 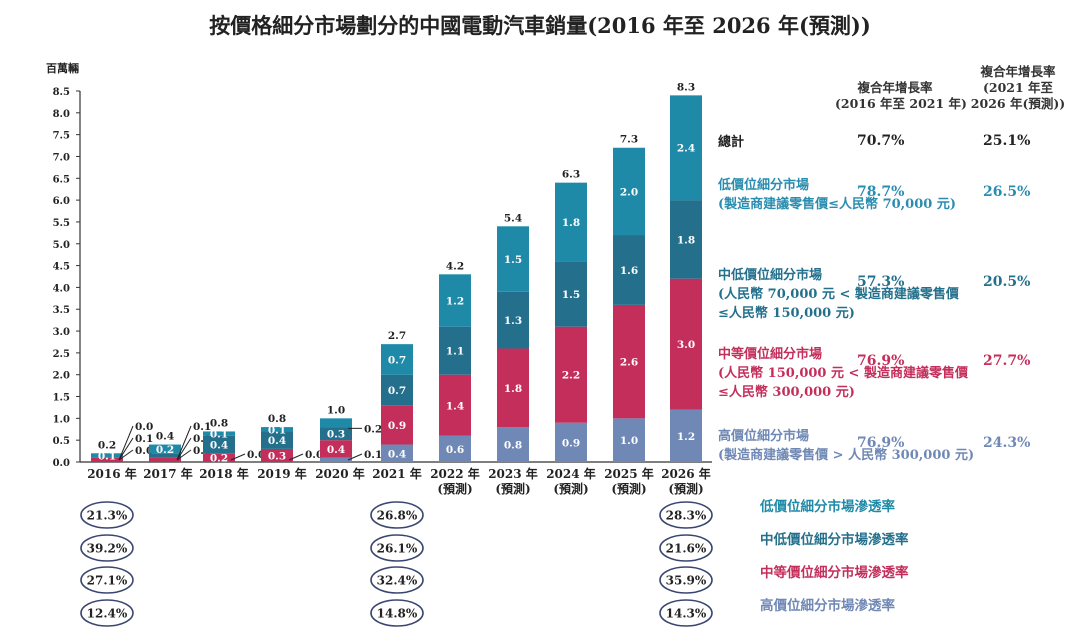 What do you see at coordinates (61, 245) in the screenshot?
I see `y-tick-label: 5.0` at bounding box center [61, 245].